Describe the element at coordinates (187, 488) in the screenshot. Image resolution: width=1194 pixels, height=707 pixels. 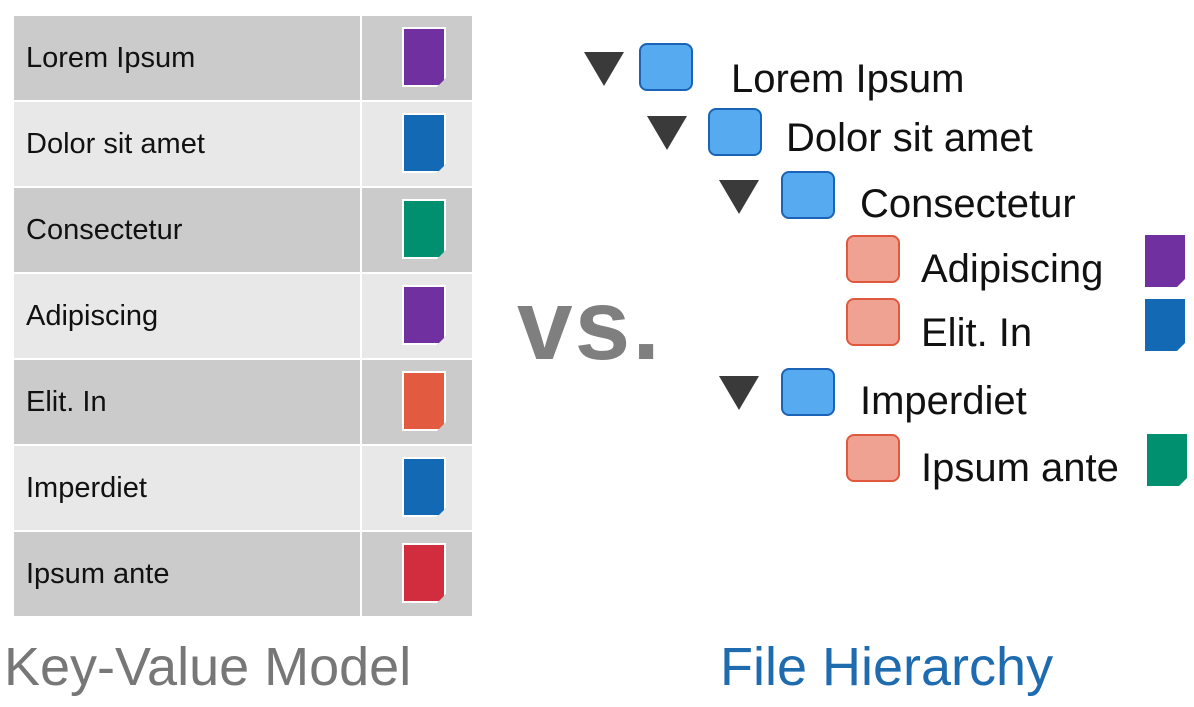
I see `kv-key: Imperdiet` at that location.